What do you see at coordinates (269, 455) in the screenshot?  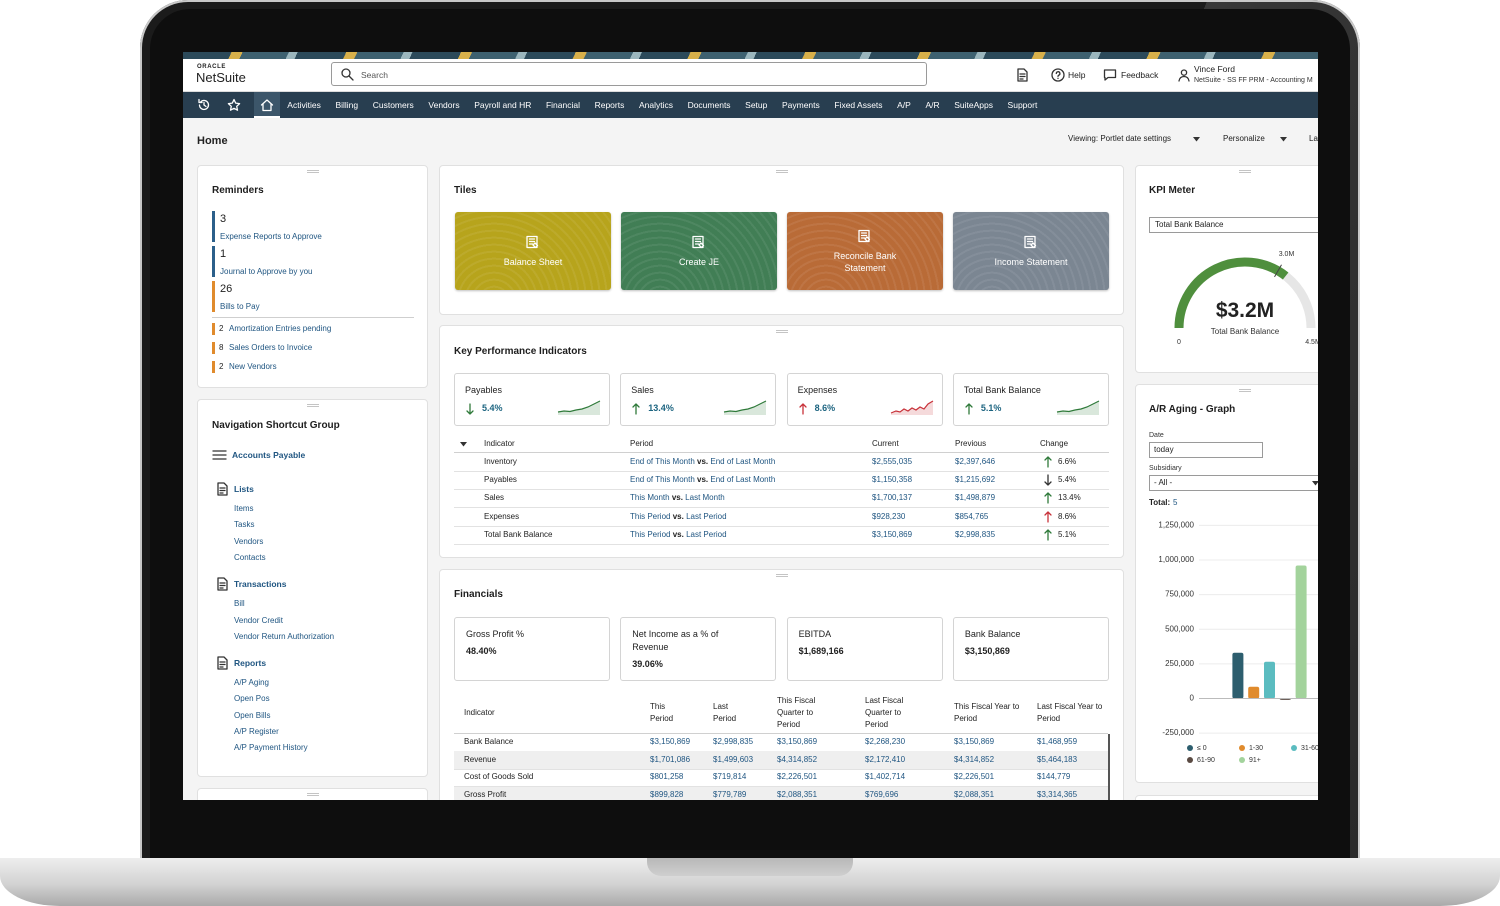 I see `shortcut-group: Accounts Payable` at bounding box center [269, 455].